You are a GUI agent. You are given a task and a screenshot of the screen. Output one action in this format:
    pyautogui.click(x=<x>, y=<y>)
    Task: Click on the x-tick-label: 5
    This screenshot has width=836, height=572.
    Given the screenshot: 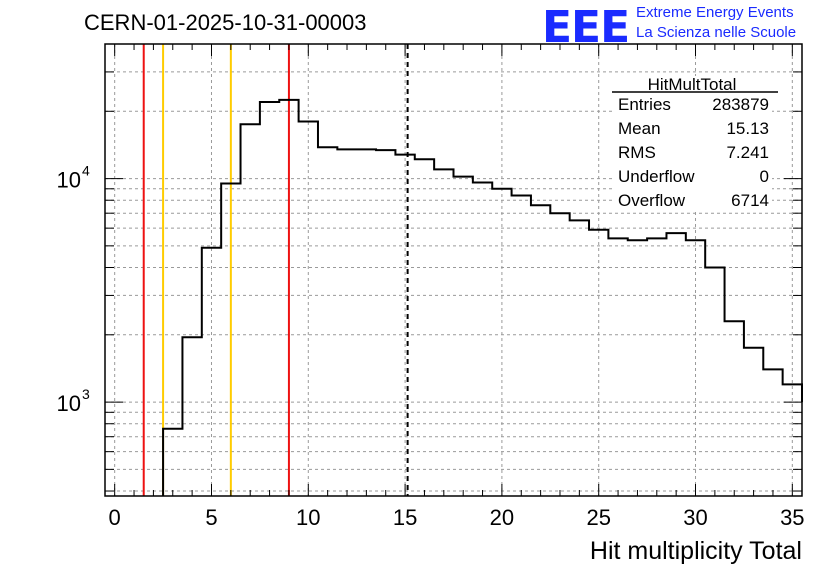 What is the action you would take?
    pyautogui.click(x=211, y=517)
    